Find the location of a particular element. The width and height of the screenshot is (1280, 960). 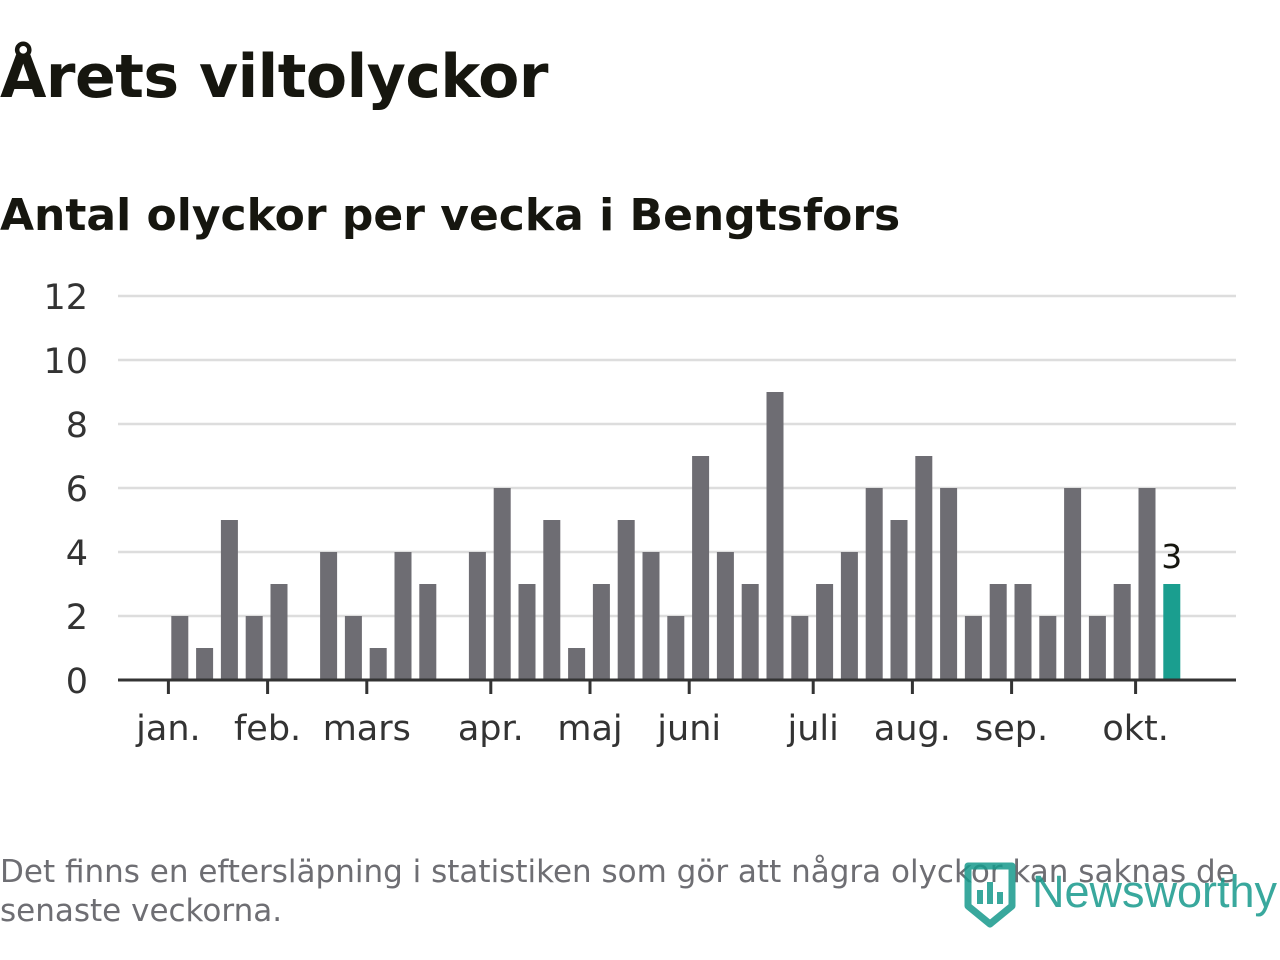

x-tick-label: apr. is located at coordinates (491, 729).